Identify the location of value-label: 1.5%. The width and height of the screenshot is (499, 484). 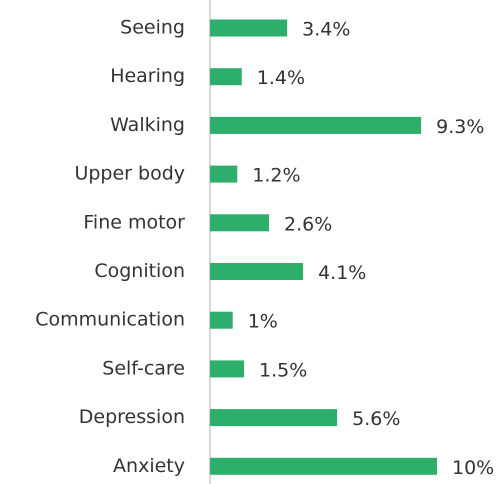
(283, 370).